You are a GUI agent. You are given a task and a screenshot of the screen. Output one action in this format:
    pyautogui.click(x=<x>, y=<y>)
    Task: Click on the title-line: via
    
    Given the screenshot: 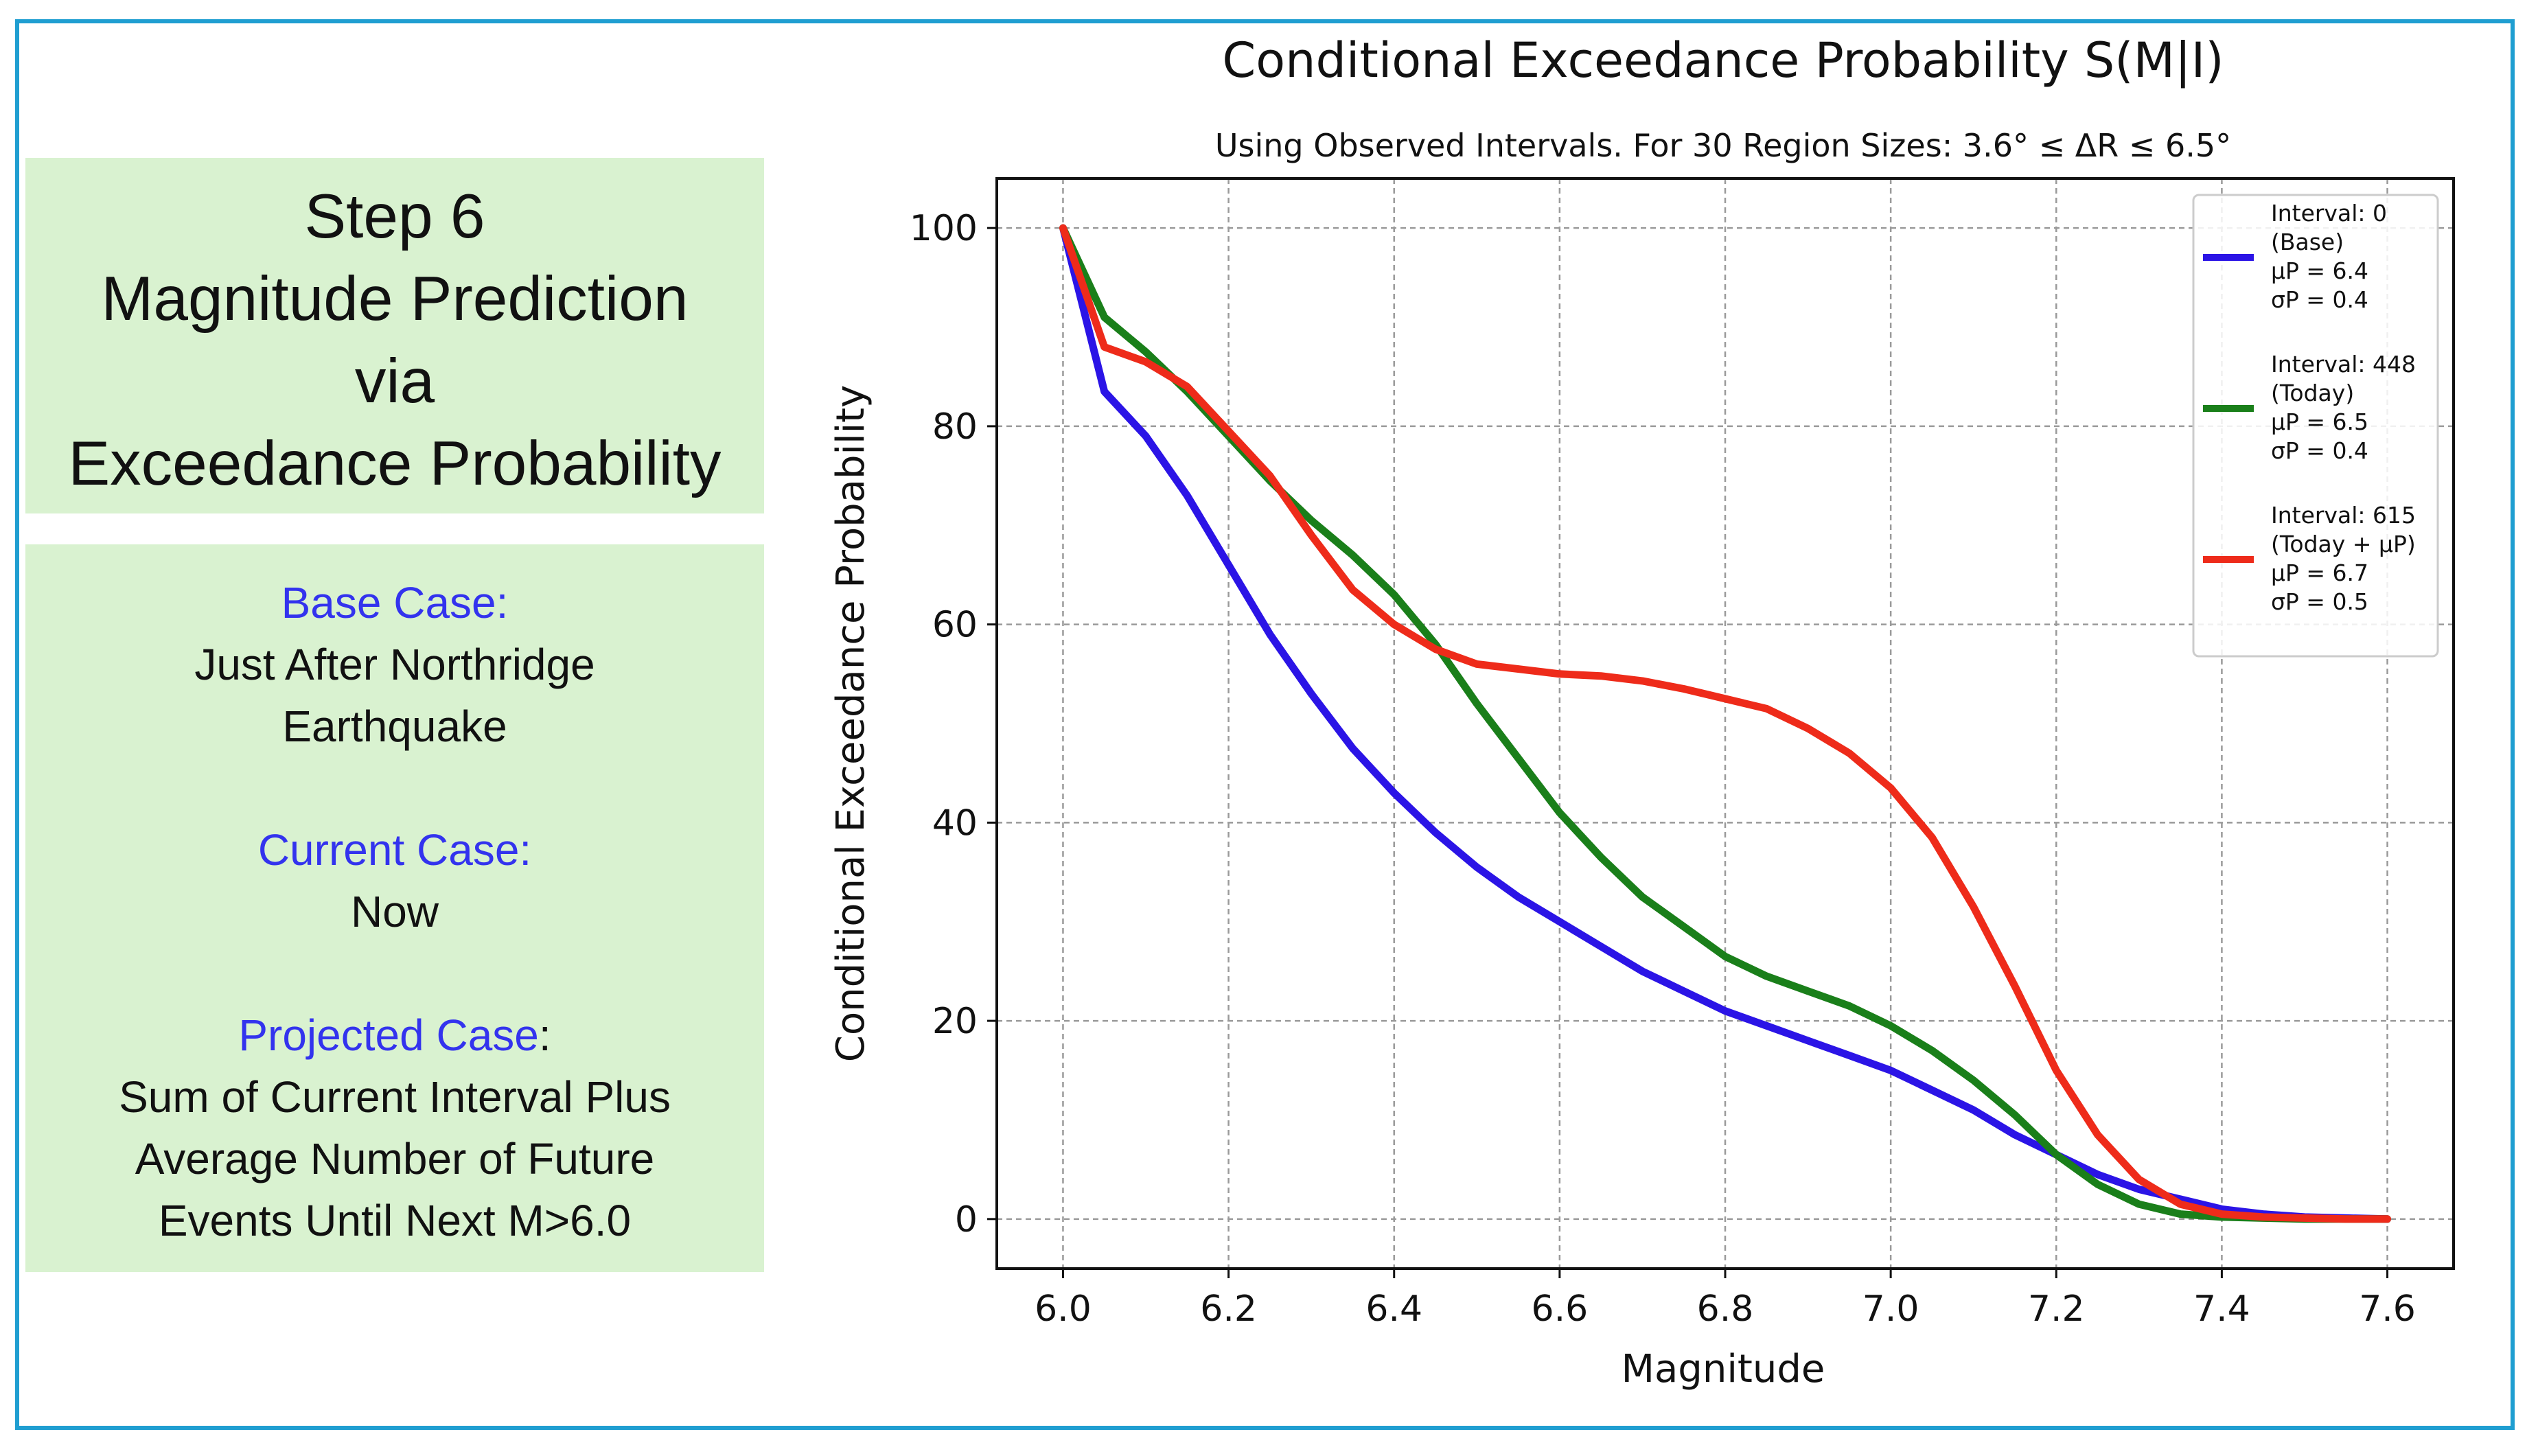 What is the action you would take?
    pyautogui.click(x=395, y=381)
    